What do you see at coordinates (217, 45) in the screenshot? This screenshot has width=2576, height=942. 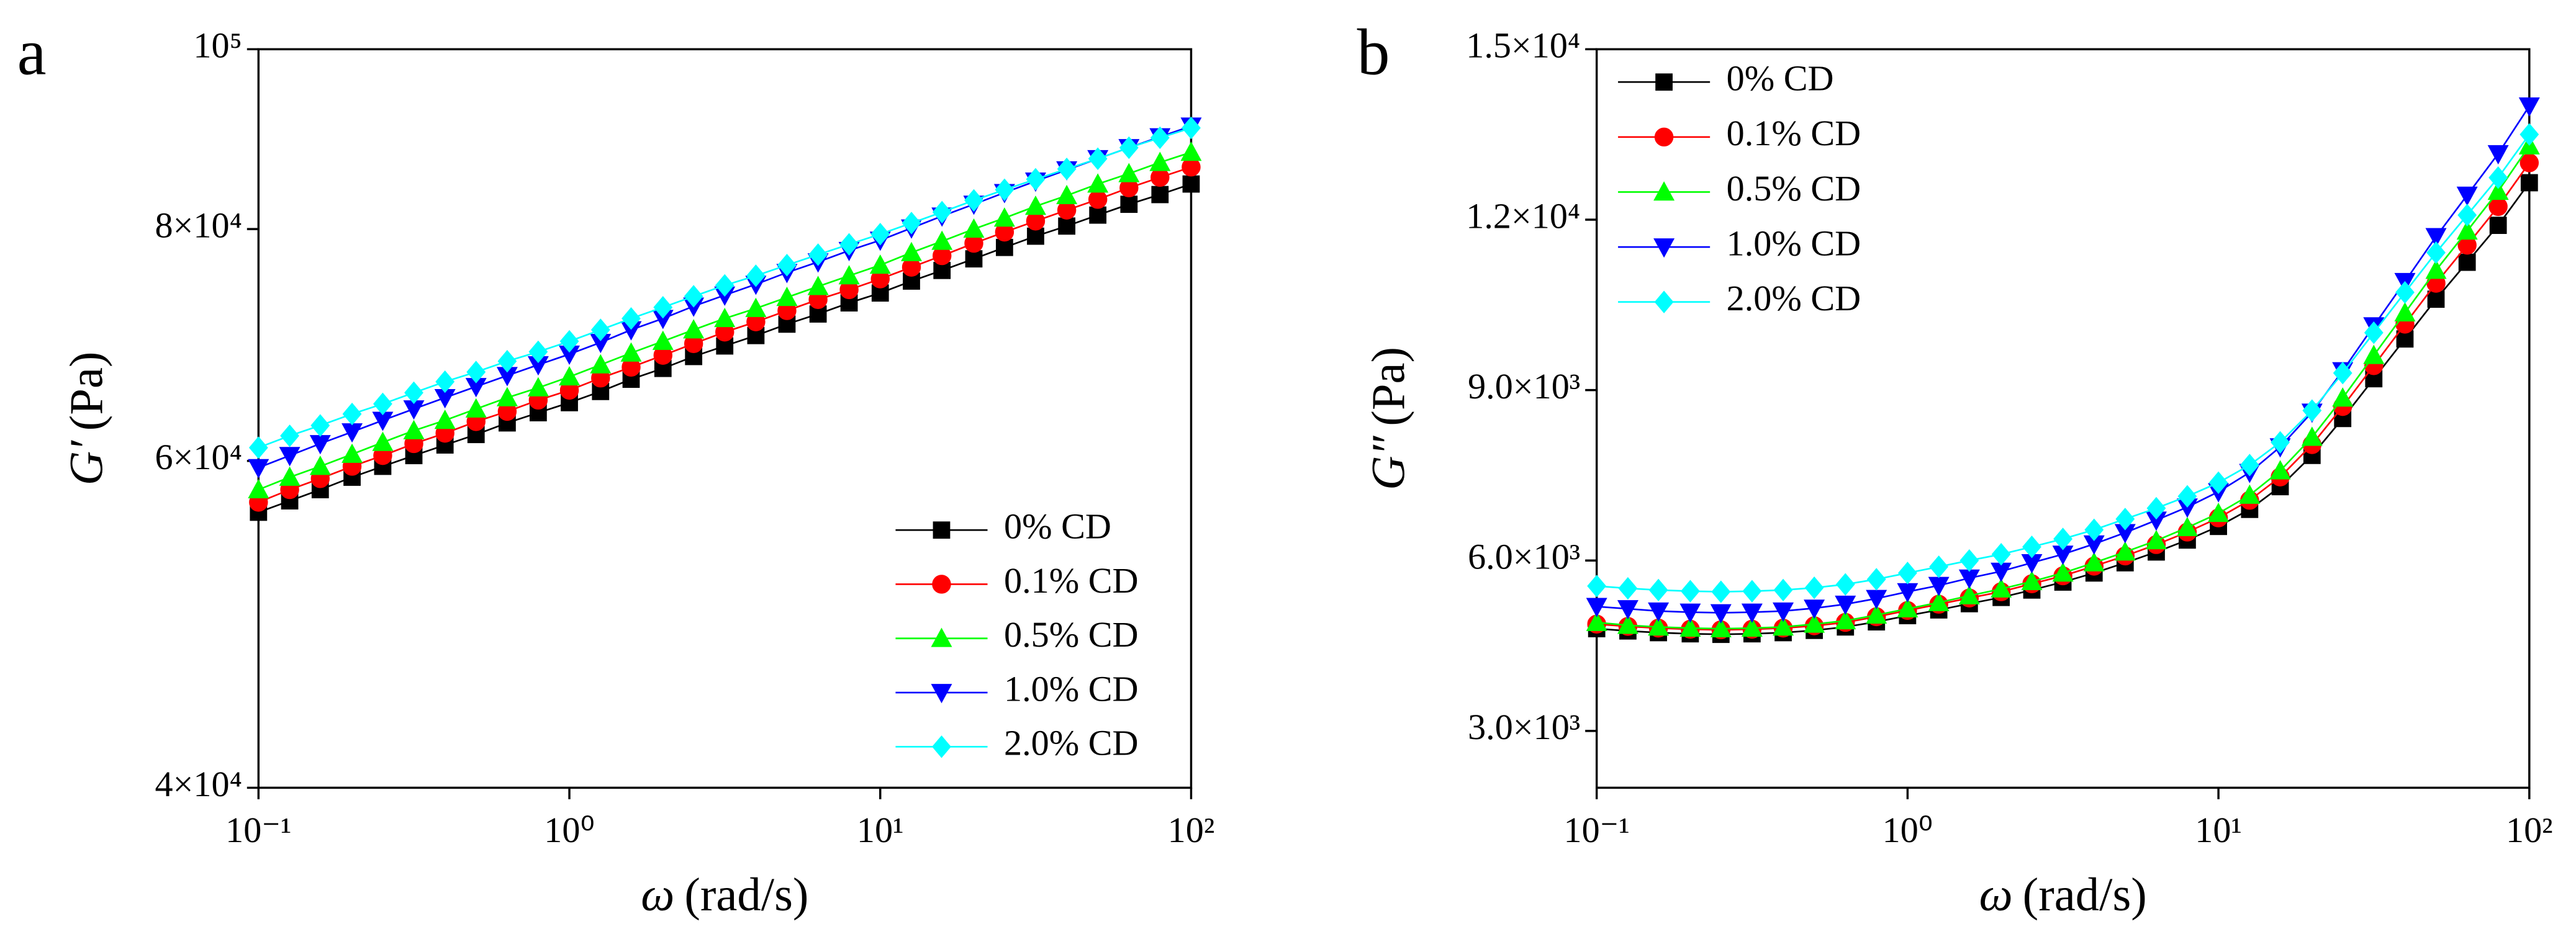 I see `y-tick-label: 10⁵` at bounding box center [217, 45].